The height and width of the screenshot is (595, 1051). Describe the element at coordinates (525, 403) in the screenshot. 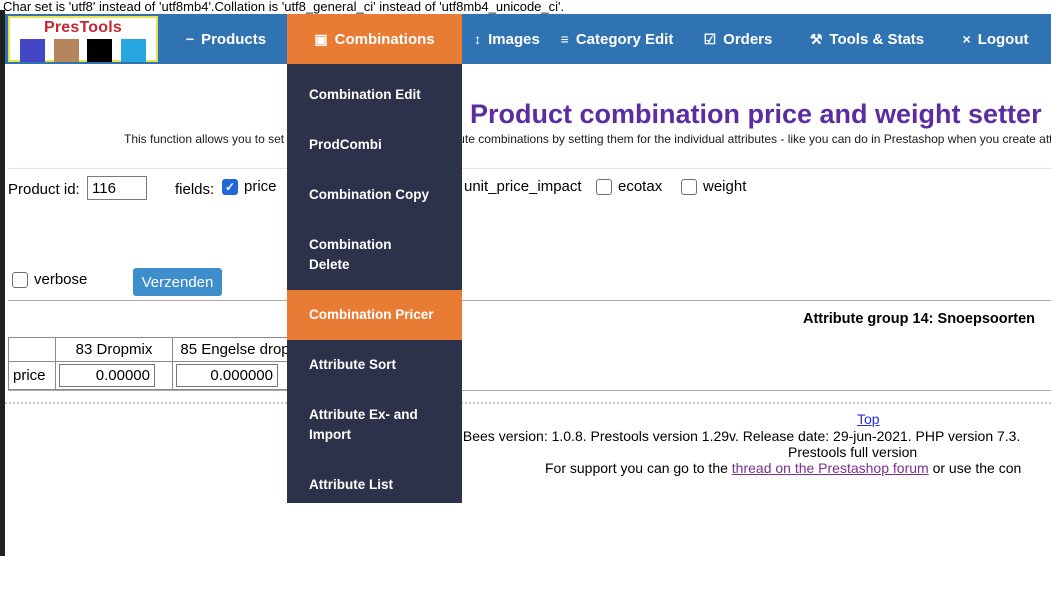

I see `dotted-divider` at that location.